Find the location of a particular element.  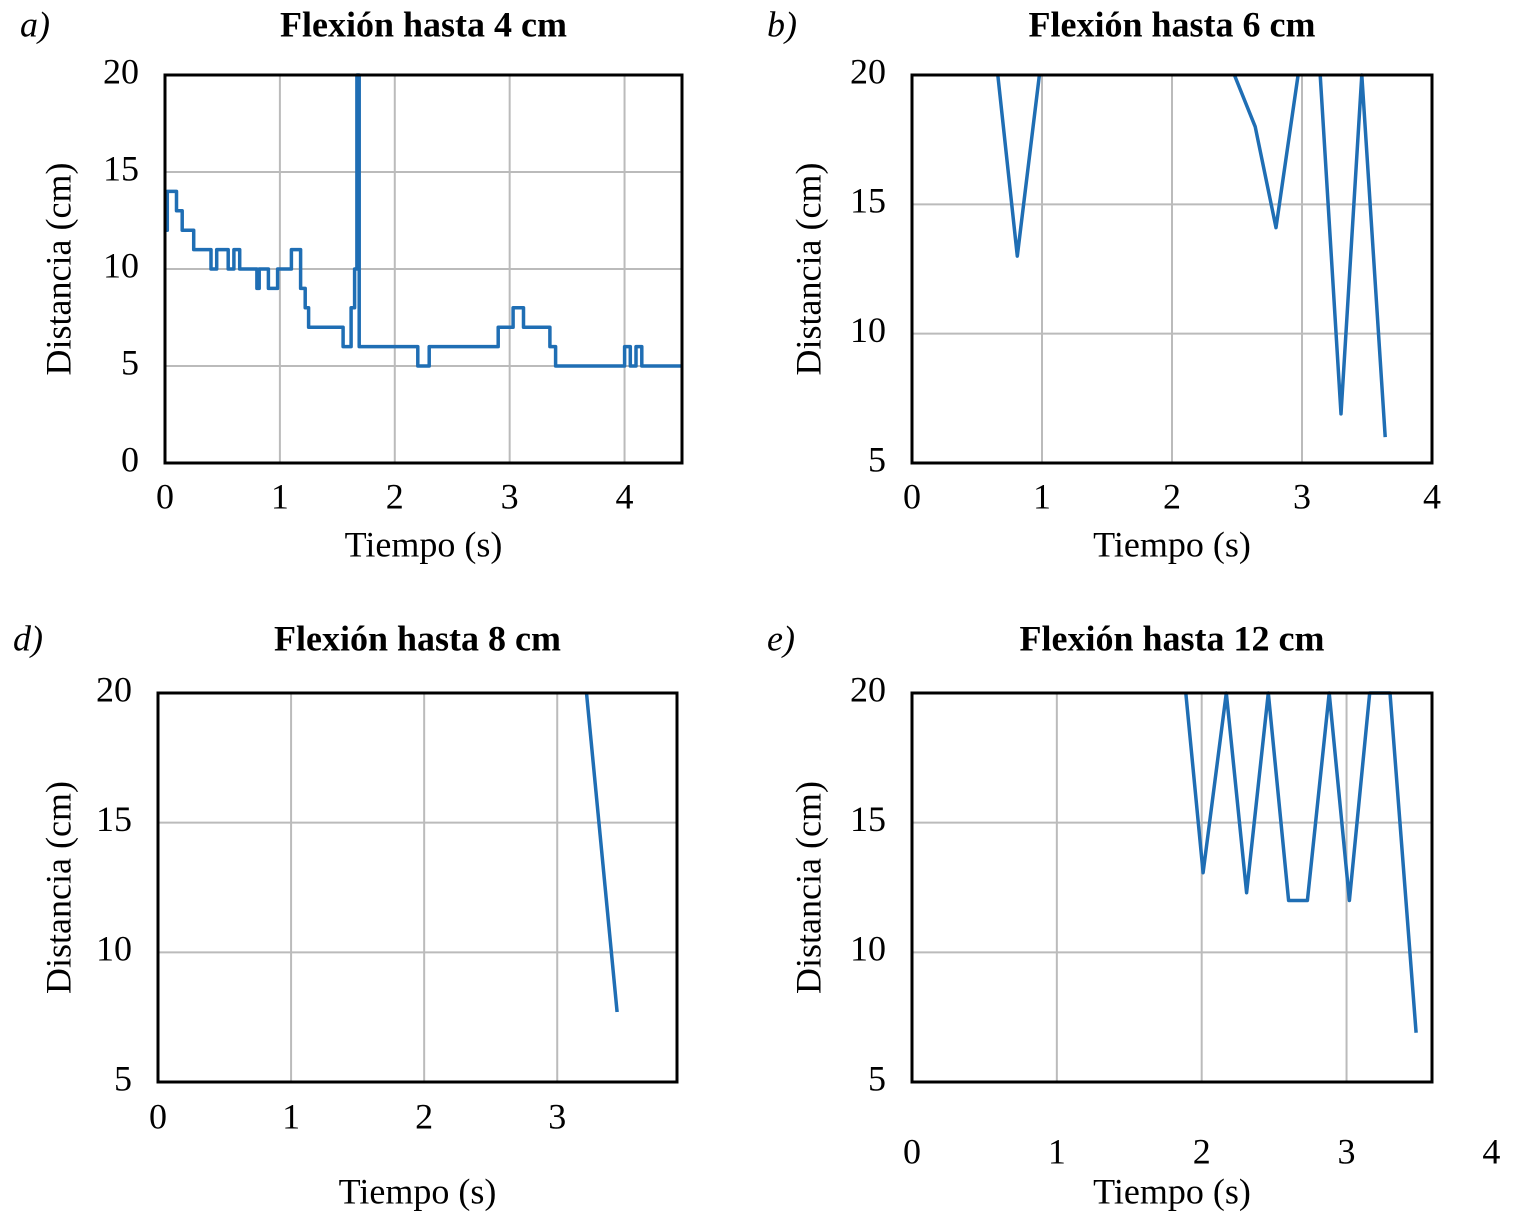

chart-title: Flexión hasta 8 cm is located at coordinates (417, 638).